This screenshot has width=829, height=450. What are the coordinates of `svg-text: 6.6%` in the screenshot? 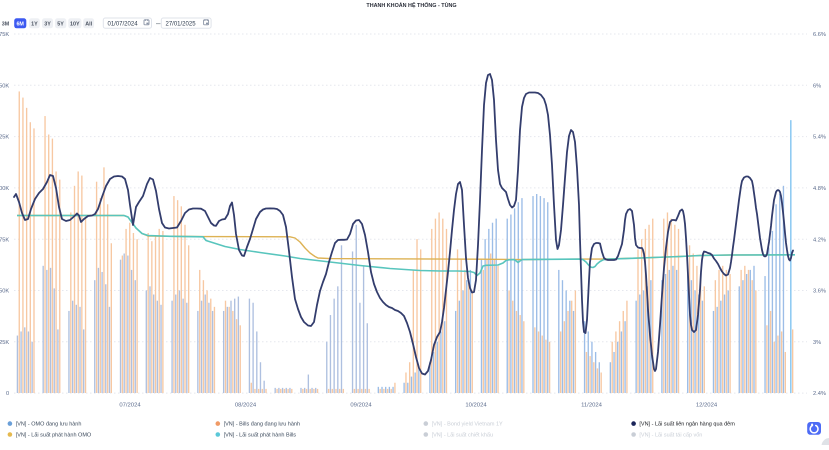 It's located at (819, 35).